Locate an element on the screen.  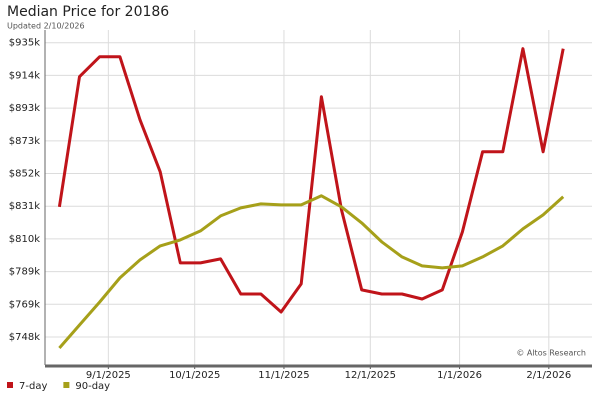
x-tick-label: 12/1/2025 is located at coordinates (370, 375).